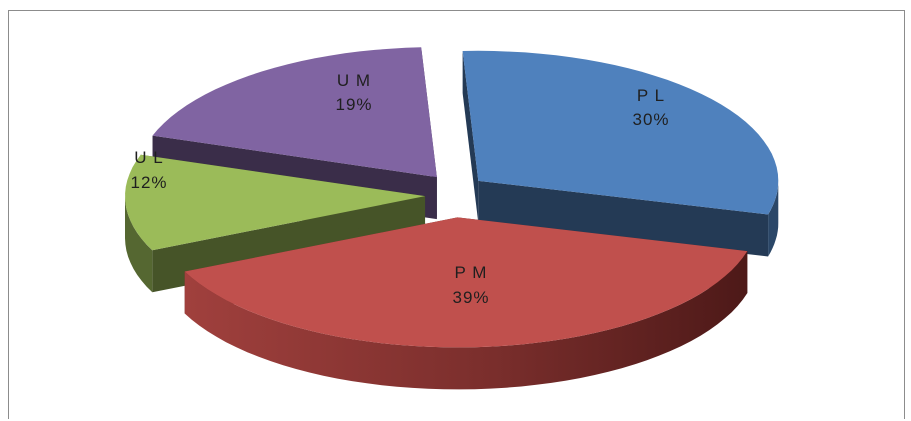  I want to click on slice-label-pl-name: P L, so click(651, 95).